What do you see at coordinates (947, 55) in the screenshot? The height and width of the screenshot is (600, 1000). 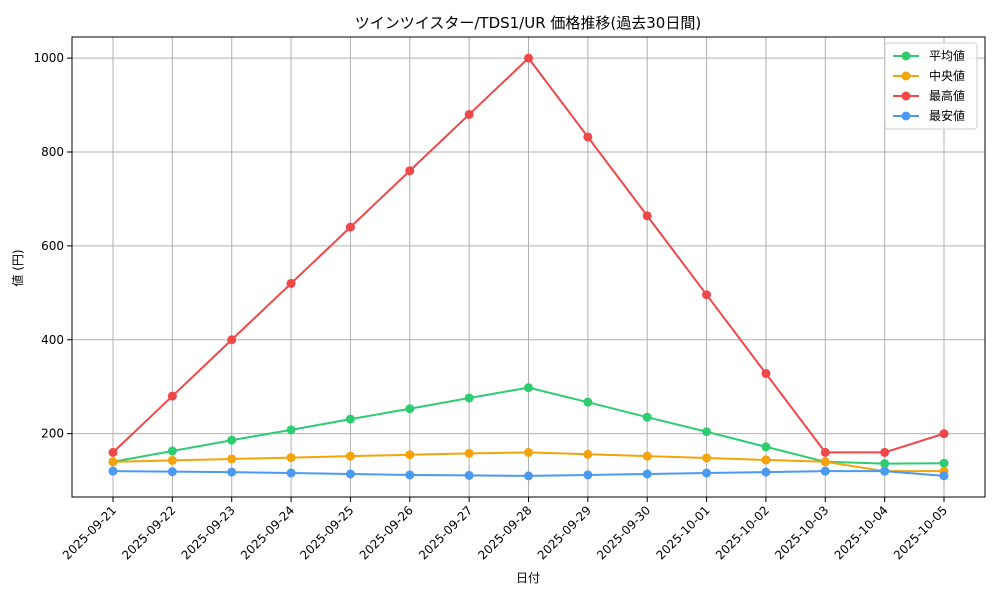 I see `legend-label: 平均値` at bounding box center [947, 55].